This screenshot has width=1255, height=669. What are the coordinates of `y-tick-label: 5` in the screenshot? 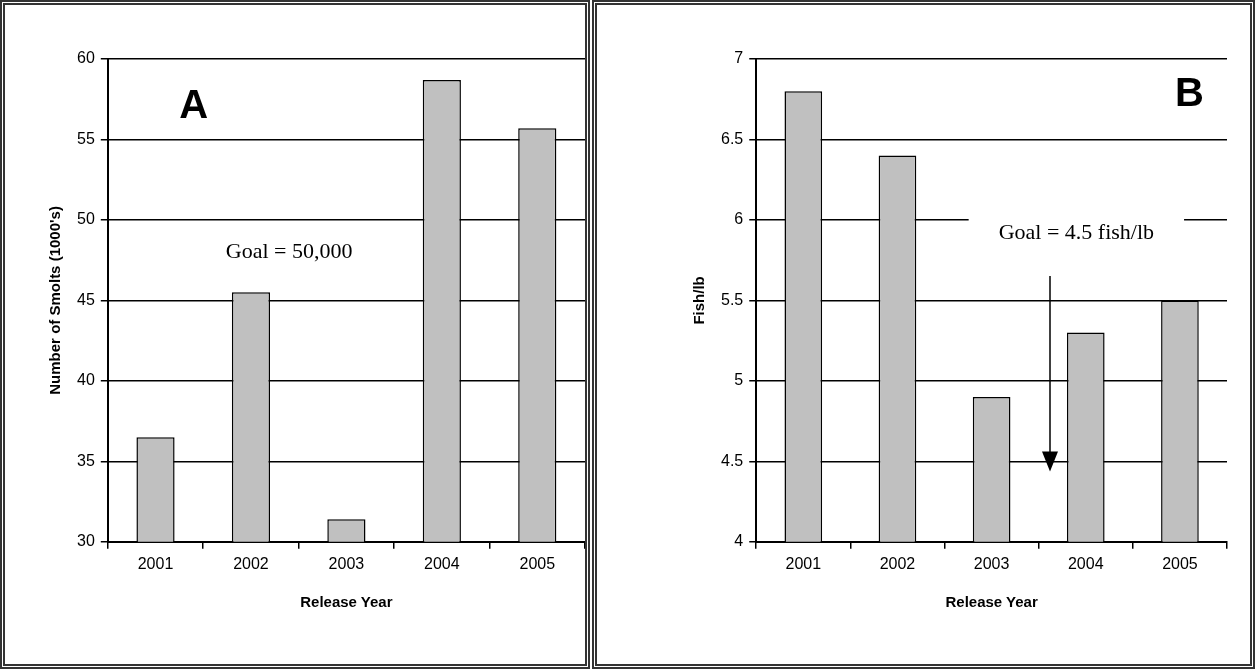 It's located at (739, 380).